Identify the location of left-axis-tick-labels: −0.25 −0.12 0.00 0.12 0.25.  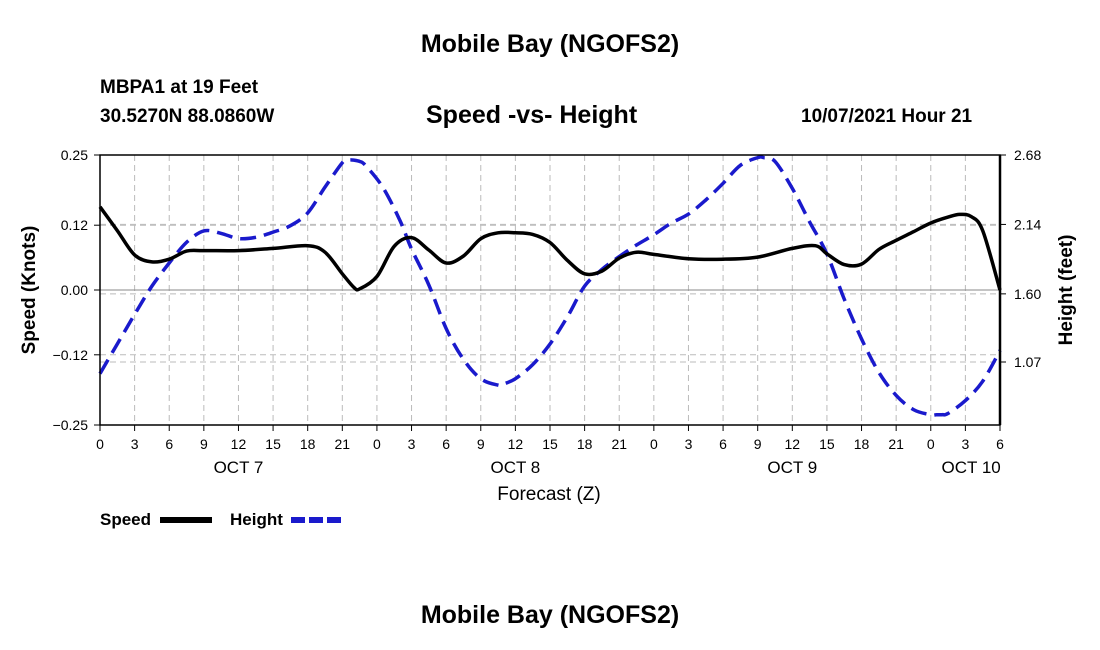
(71, 290).